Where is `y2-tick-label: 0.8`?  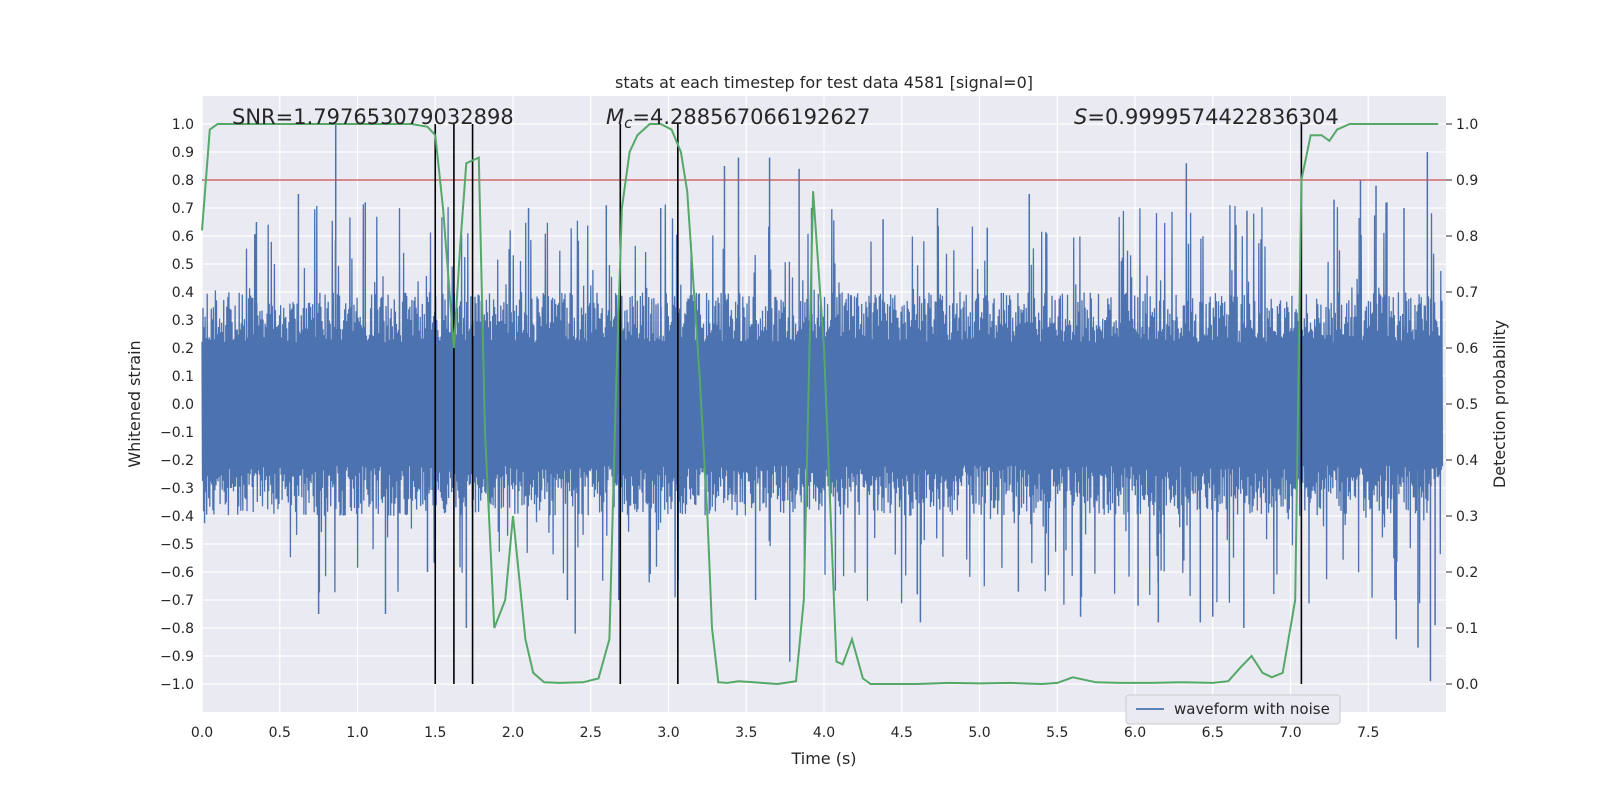 y2-tick-label: 0.8 is located at coordinates (1467, 237).